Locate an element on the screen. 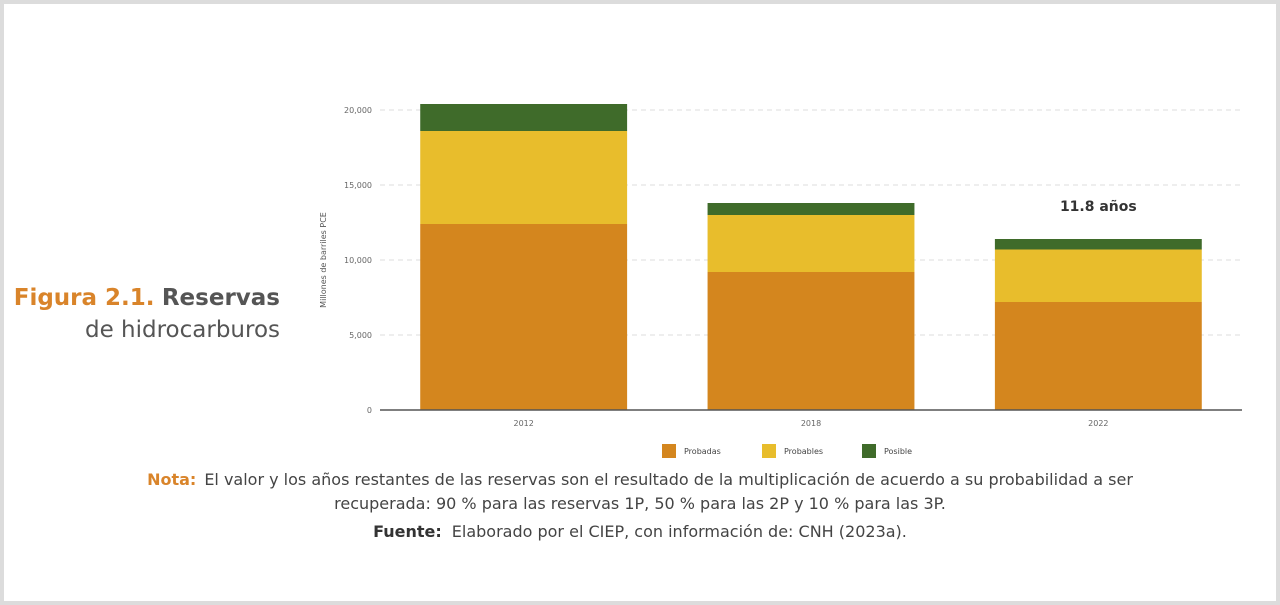 The width and height of the screenshot is (1280, 605). bar-probables-2012 is located at coordinates (524, 177).